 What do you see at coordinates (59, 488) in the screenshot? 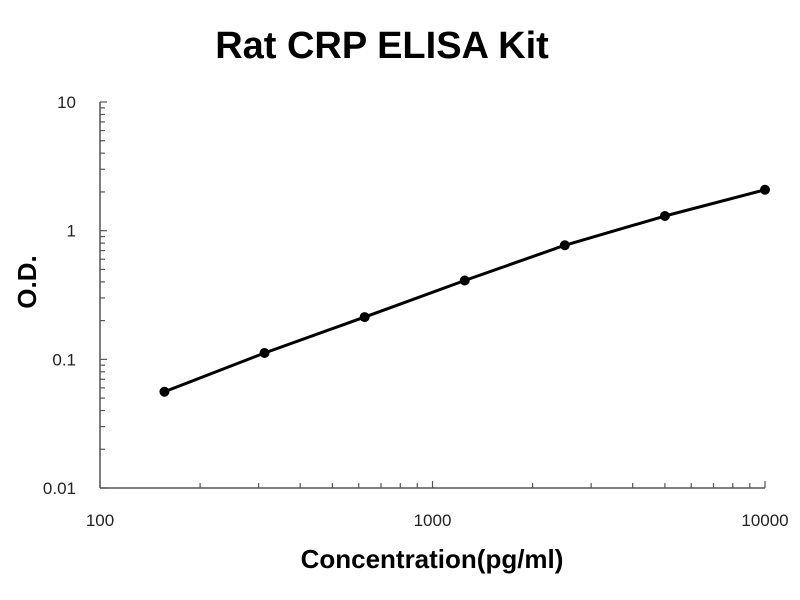
I see `y-tick-label: 0.01` at bounding box center [59, 488].